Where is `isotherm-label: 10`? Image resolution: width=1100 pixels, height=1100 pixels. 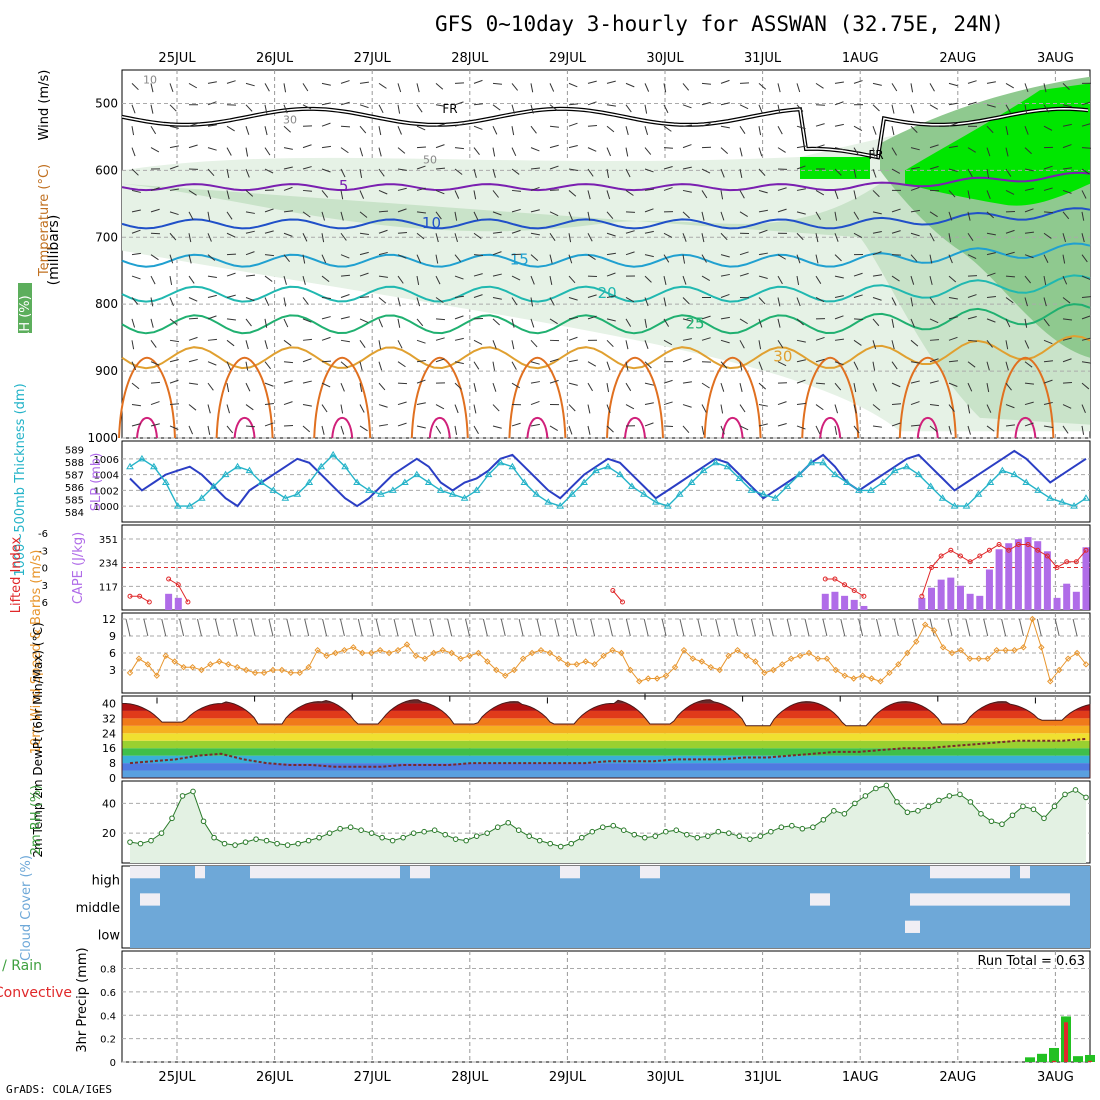 isotherm-label: 10 is located at coordinates (431, 223).